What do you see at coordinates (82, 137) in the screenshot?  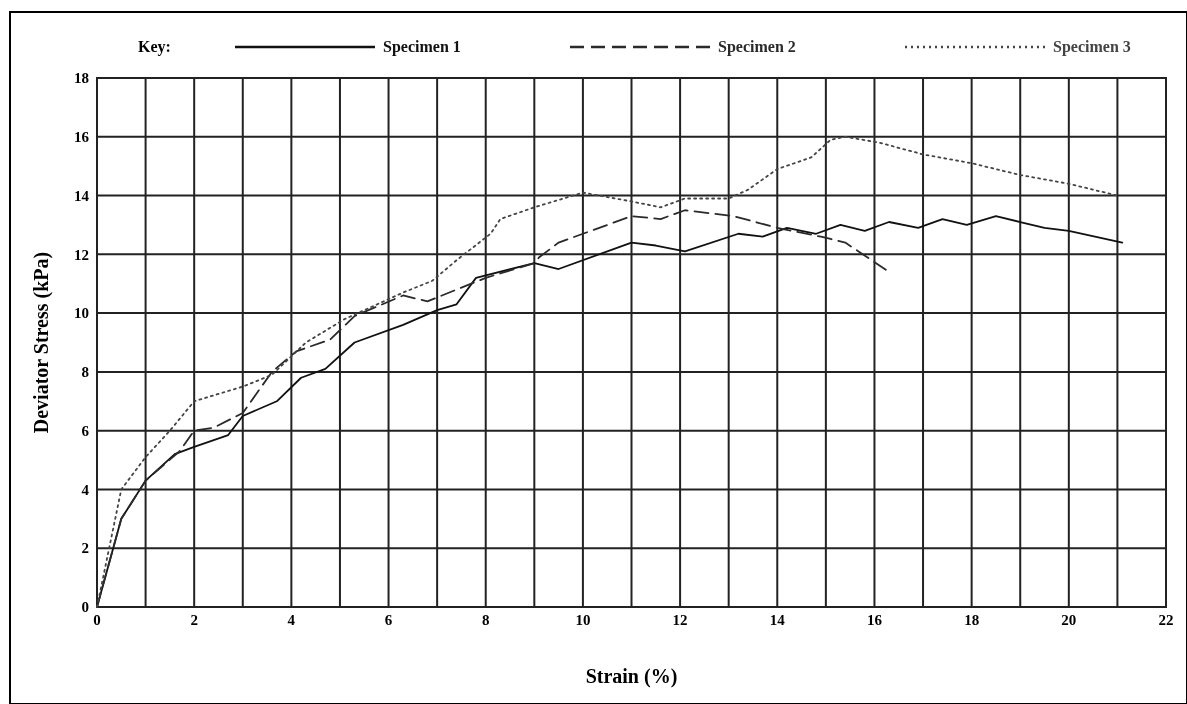 I see `y-tick-label: 16` at bounding box center [82, 137].